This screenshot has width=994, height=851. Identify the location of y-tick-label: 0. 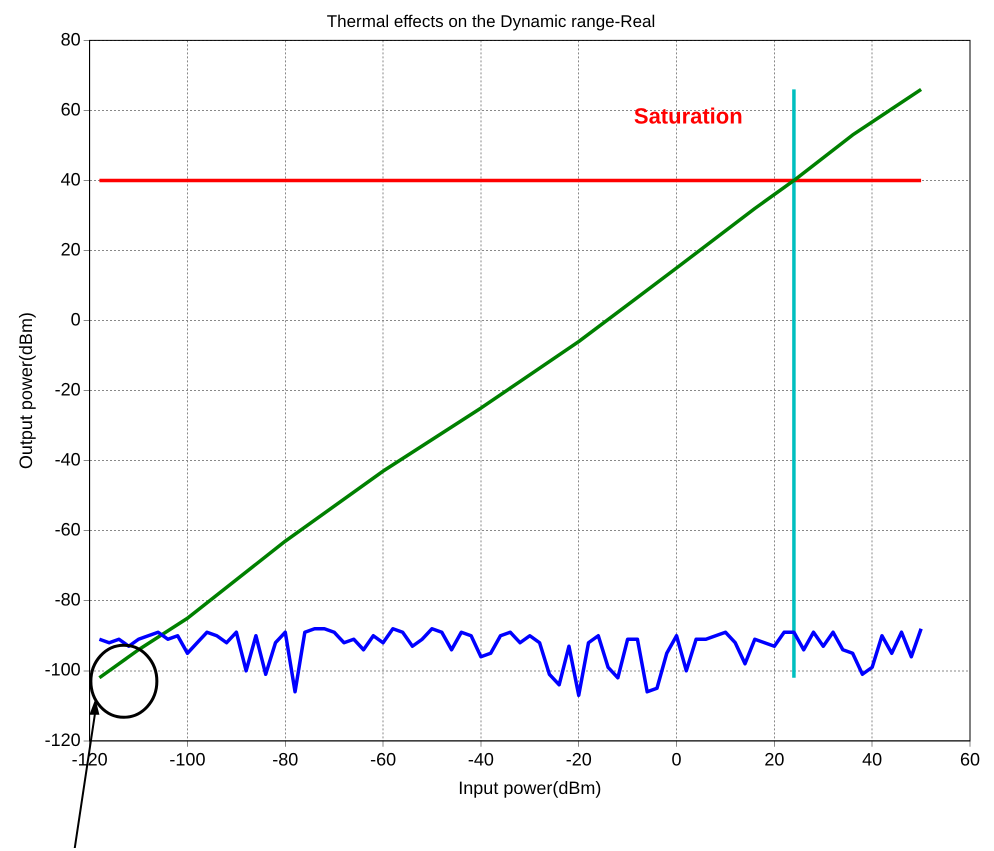
(75, 320).